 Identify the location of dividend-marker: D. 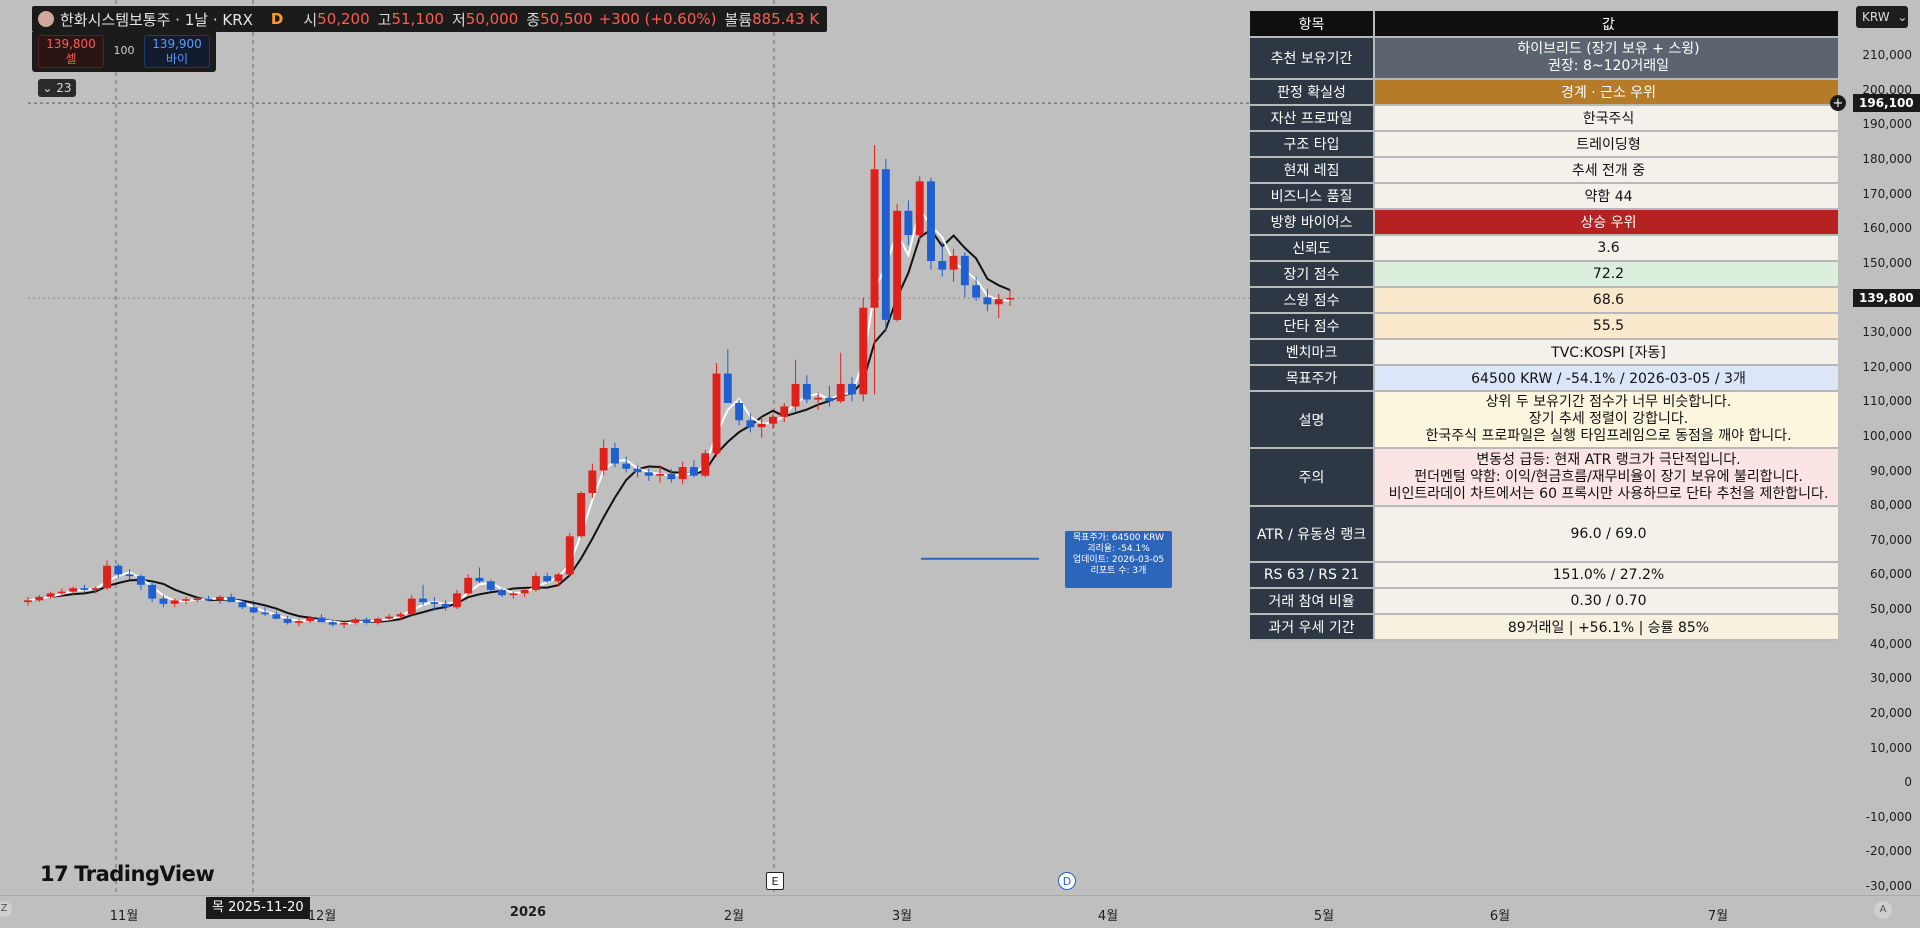
(1067, 881).